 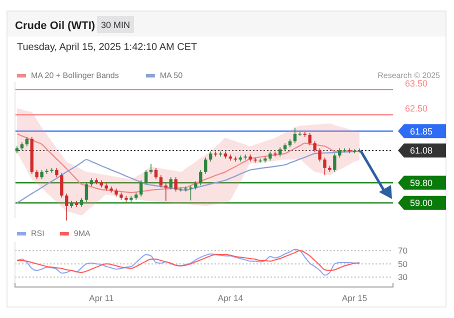 I want to click on x-tick-label: Apr 15, so click(x=355, y=298).